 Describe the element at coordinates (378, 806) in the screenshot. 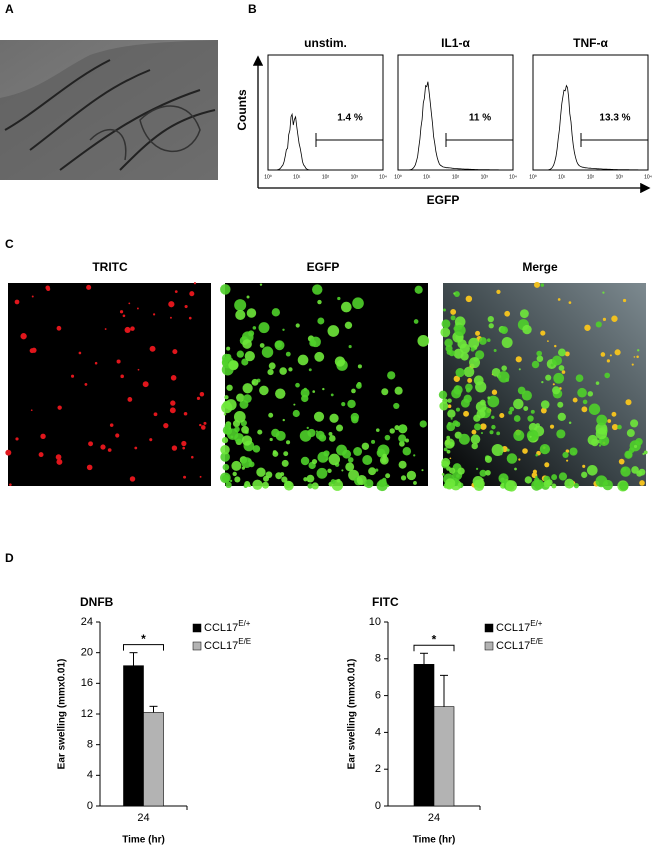

I see `y-tick-label: 0` at that location.